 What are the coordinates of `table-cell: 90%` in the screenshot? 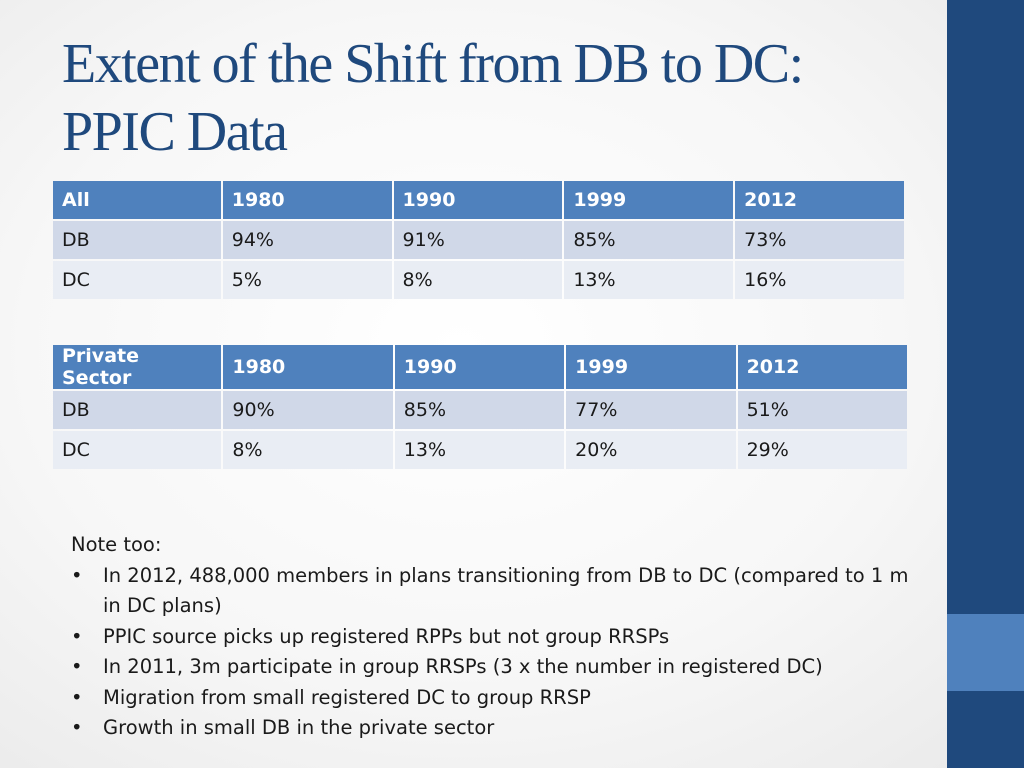 It's located at (308, 410).